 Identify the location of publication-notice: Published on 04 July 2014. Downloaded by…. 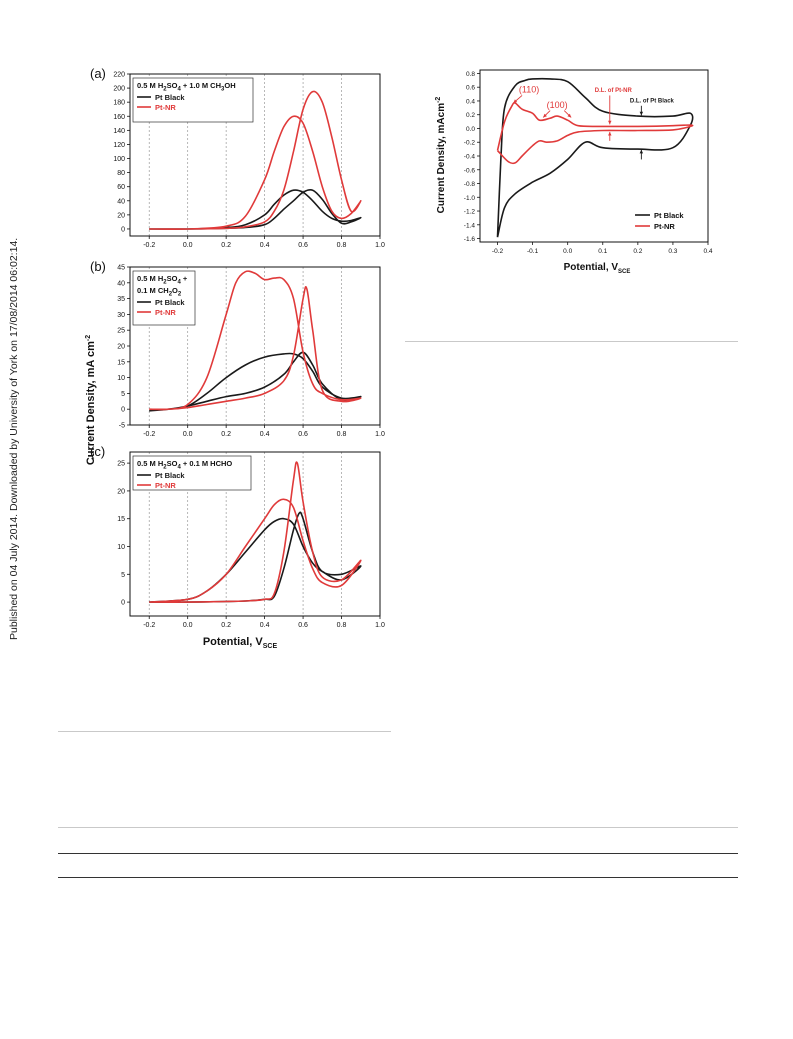
(14, 439).